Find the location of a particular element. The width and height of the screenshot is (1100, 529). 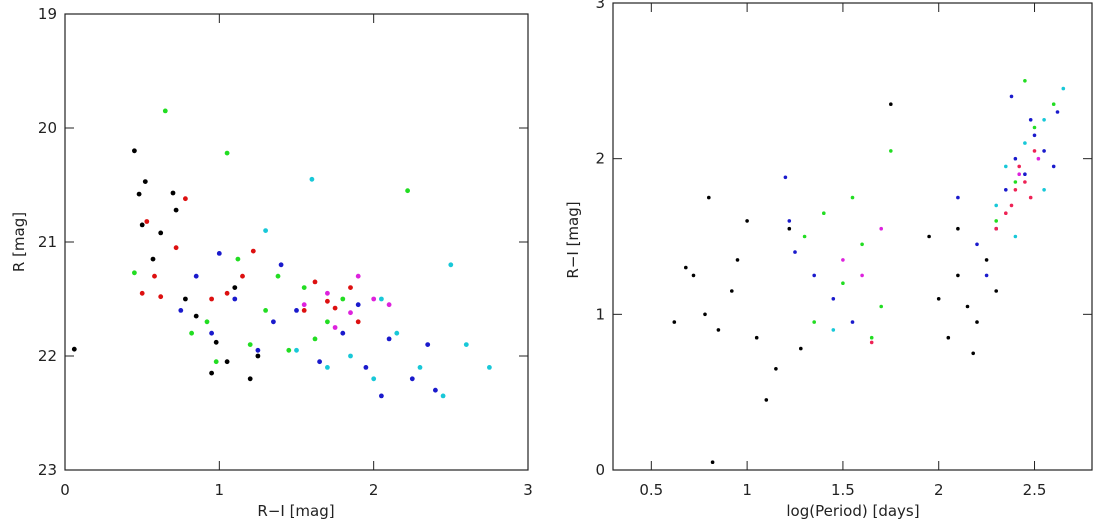

y-tick-label: 1 is located at coordinates (600, 314).